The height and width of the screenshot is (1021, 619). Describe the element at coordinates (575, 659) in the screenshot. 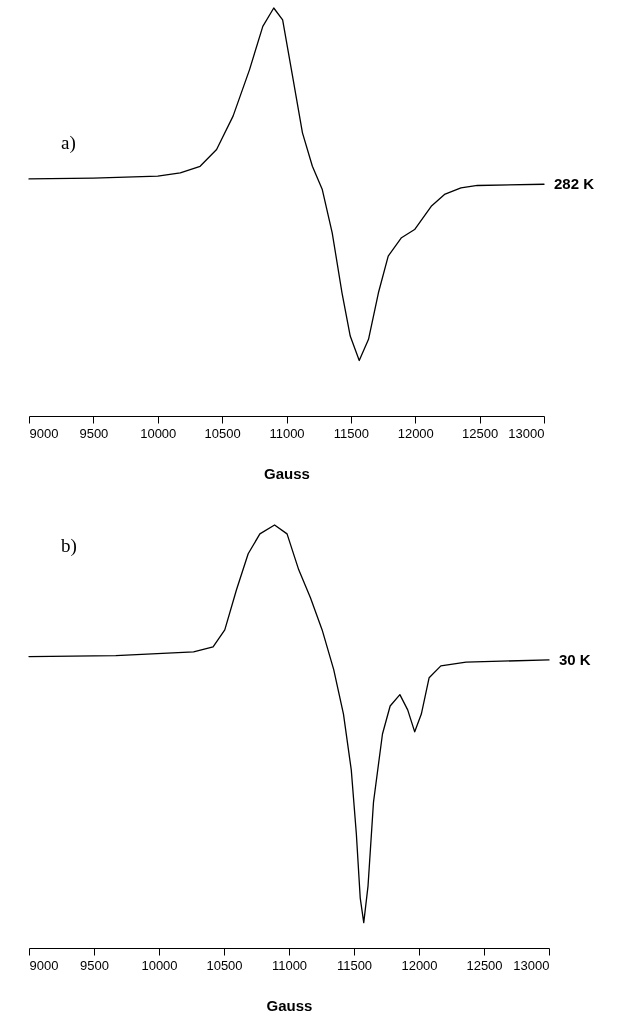

I see `series-label: 30 K` at that location.